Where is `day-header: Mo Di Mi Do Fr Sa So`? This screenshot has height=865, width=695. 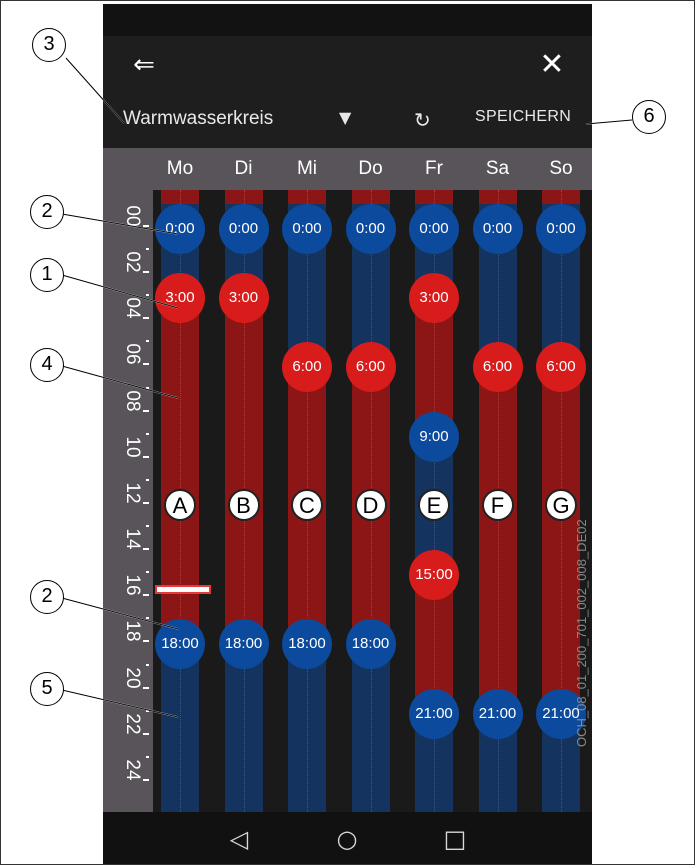 day-header: Mo Di Mi Do Fr Sa So is located at coordinates (347, 169).